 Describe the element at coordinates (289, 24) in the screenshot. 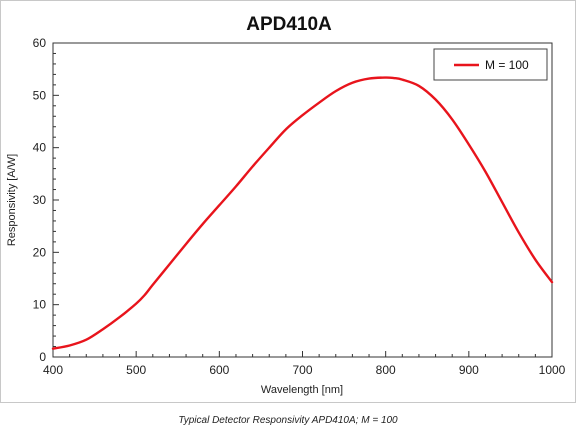

I see `chart-title: APD410A` at that location.